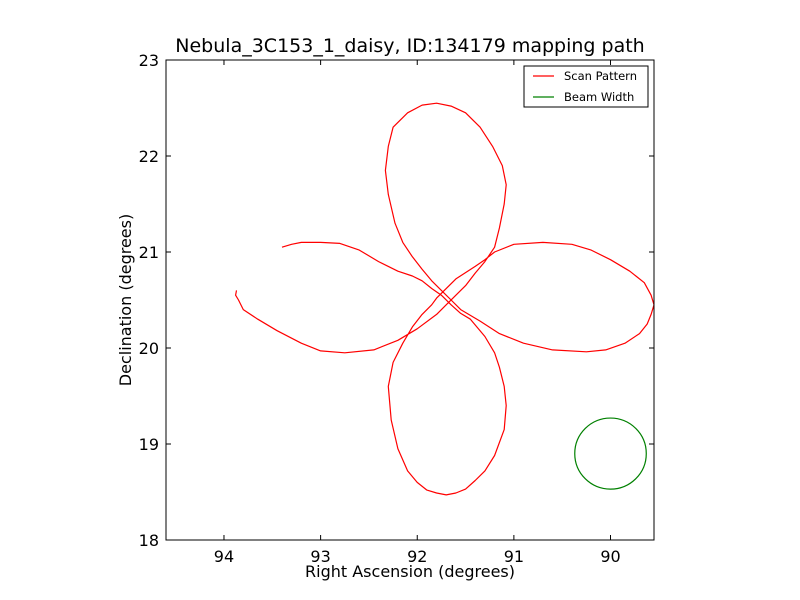 This screenshot has height=600, width=800. I want to click on x-axis-label: Right Ascension (degrees), so click(410, 571).